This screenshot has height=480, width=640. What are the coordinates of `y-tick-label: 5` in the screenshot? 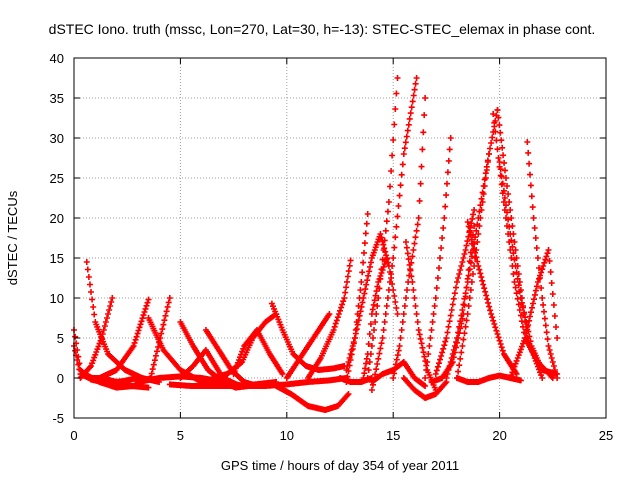 It's located at (60, 338).